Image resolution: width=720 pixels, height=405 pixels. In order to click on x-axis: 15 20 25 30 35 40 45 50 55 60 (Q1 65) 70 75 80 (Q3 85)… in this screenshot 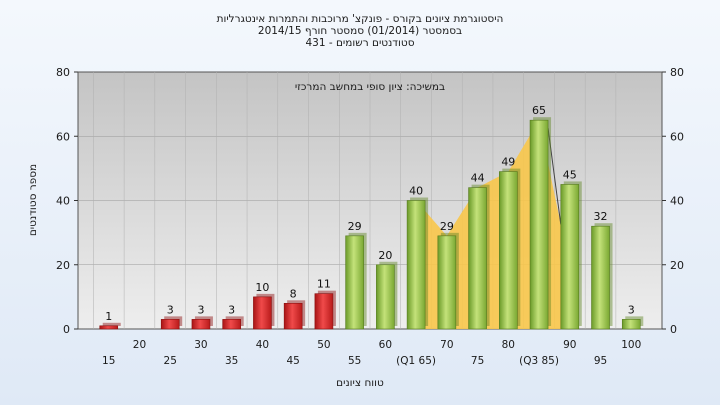, I will do `click(371, 353)`.